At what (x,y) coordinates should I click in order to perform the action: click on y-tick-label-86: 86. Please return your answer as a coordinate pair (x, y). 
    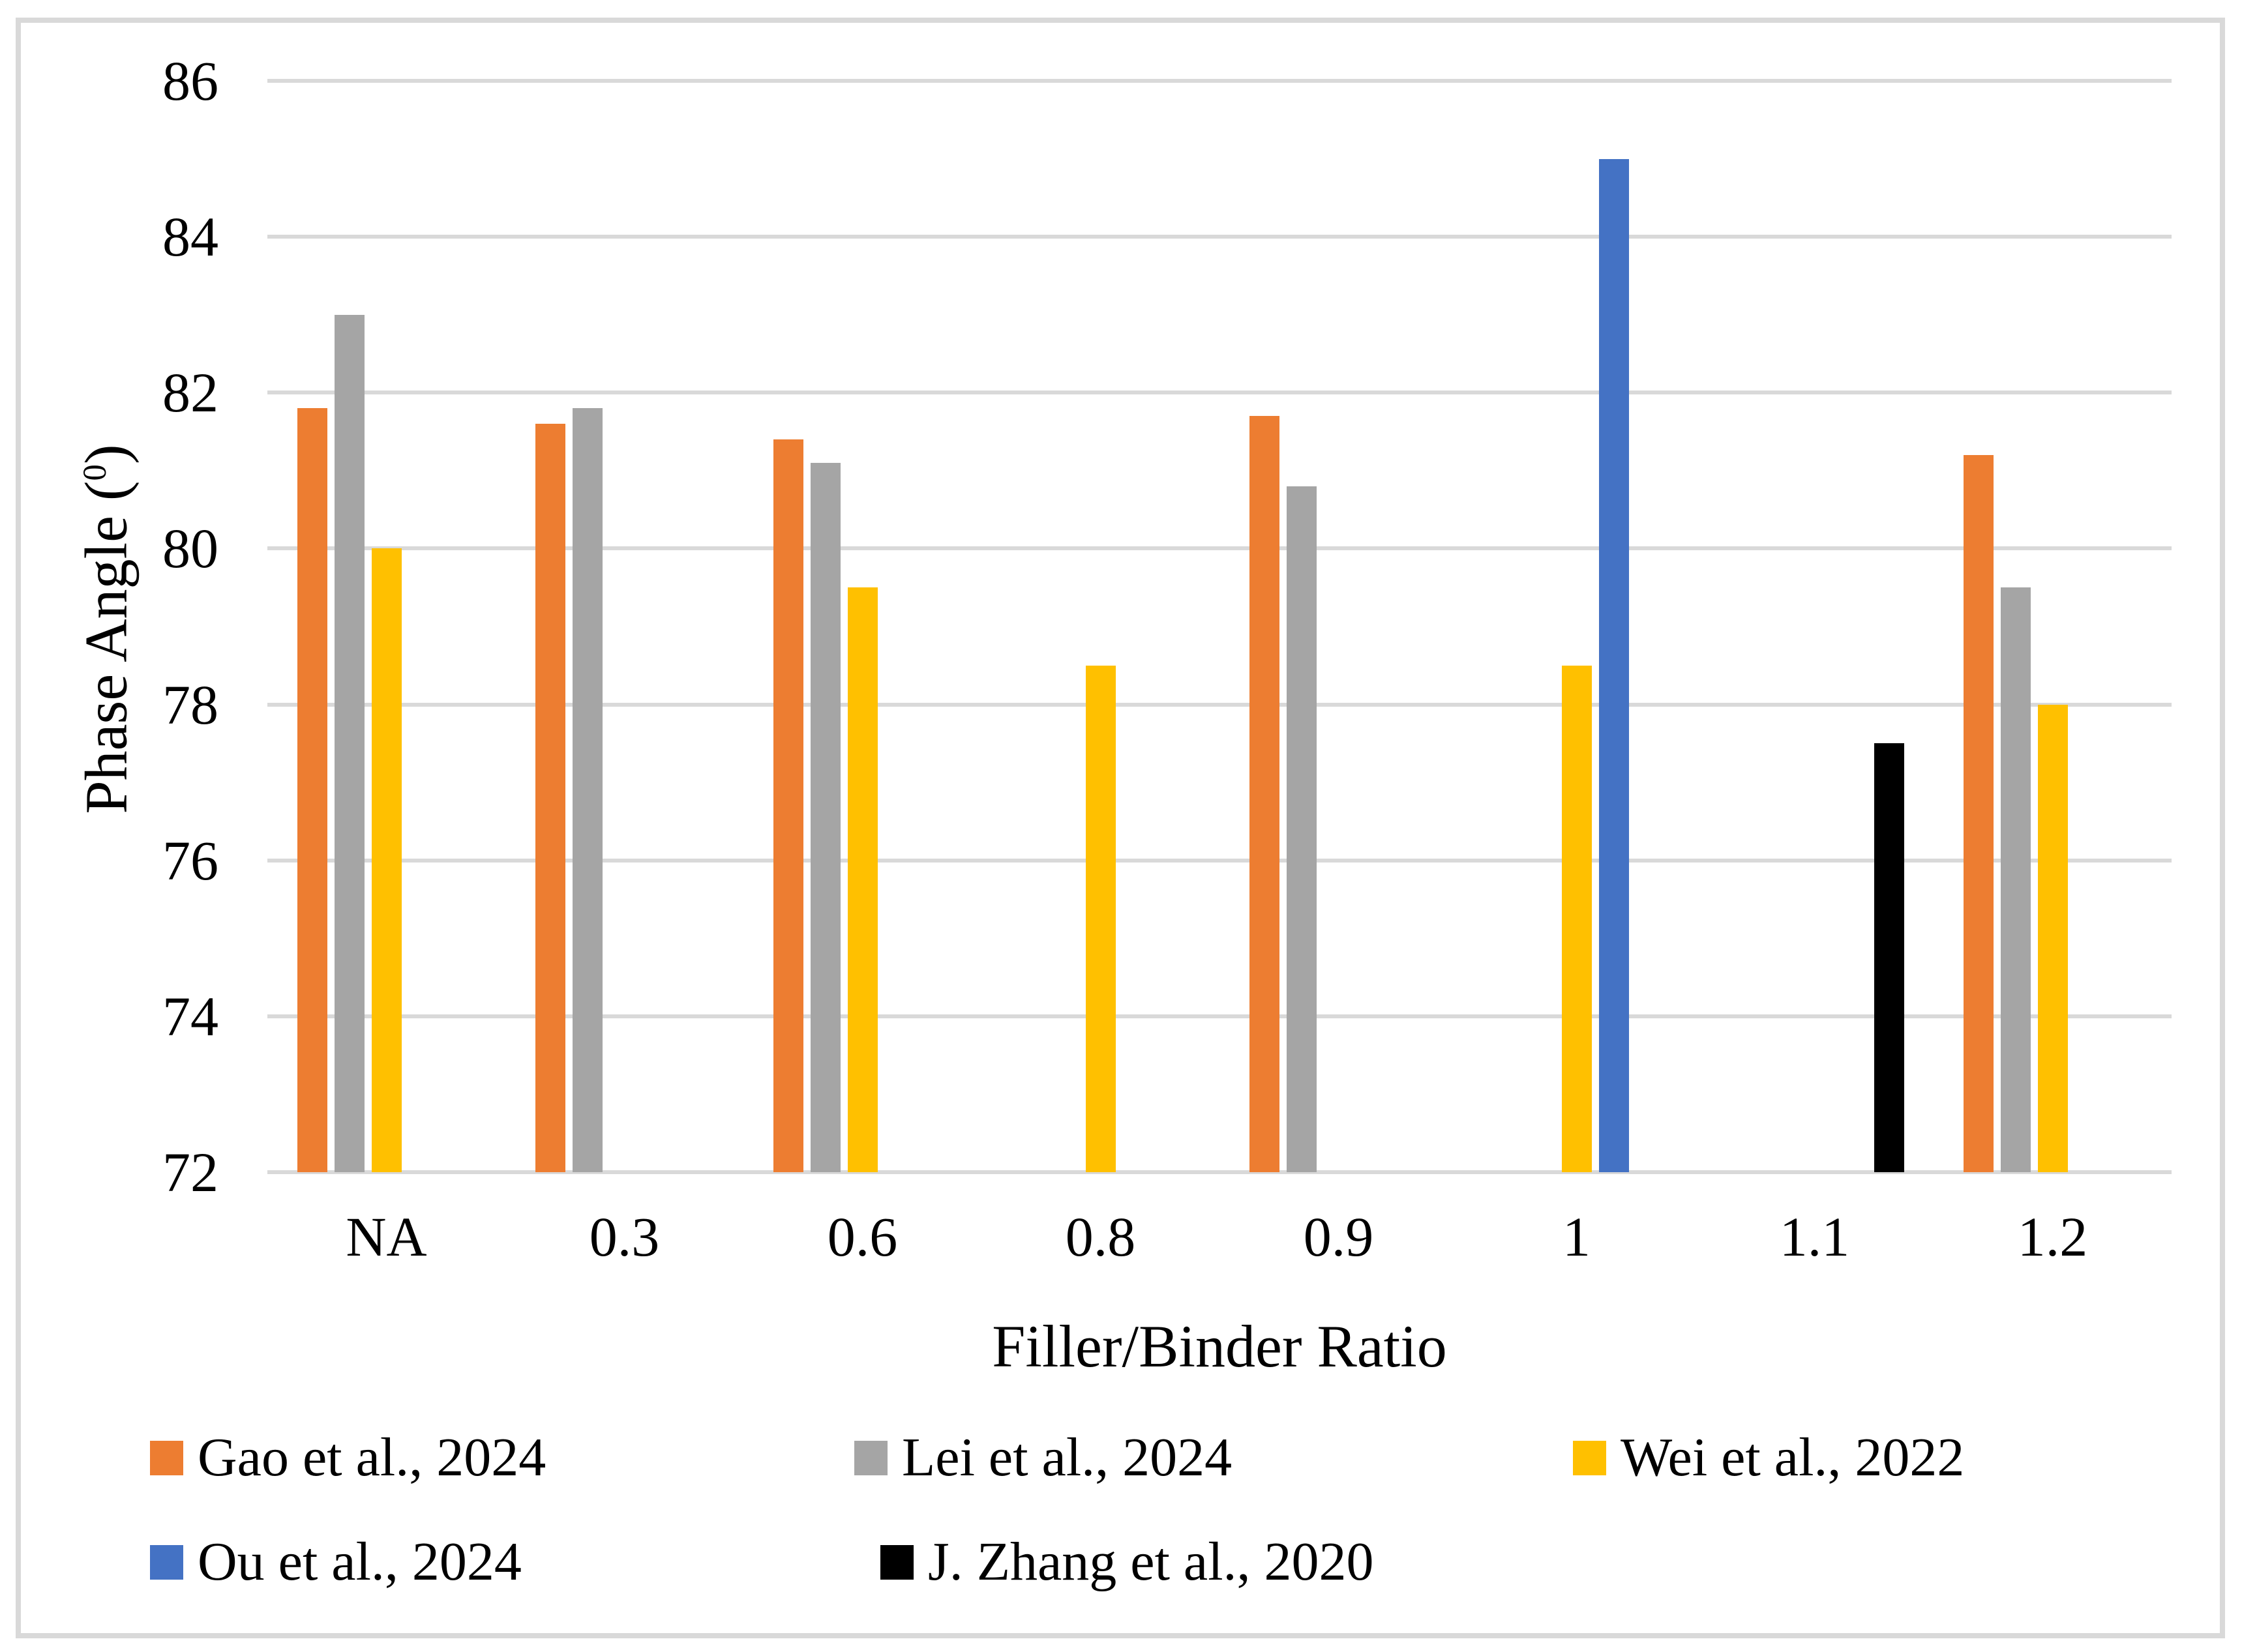
    Looking at the image, I should click on (190, 81).